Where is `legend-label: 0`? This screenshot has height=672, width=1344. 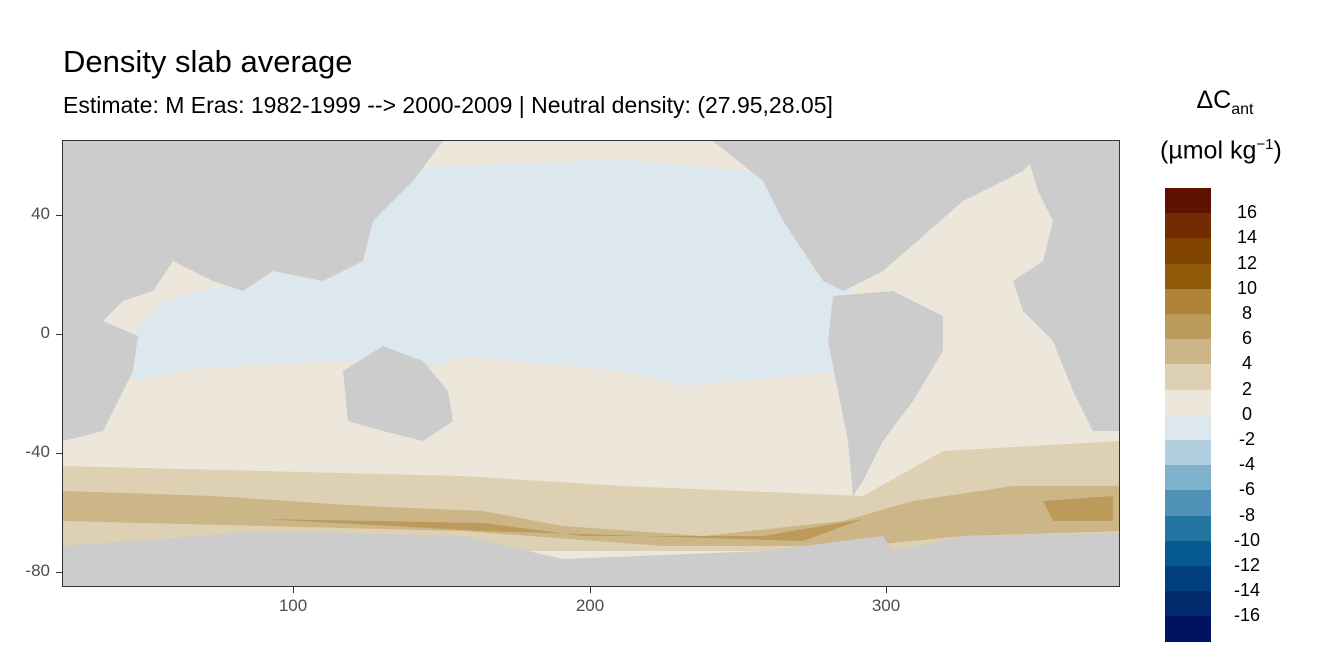
legend-label: 0 is located at coordinates (1246, 413).